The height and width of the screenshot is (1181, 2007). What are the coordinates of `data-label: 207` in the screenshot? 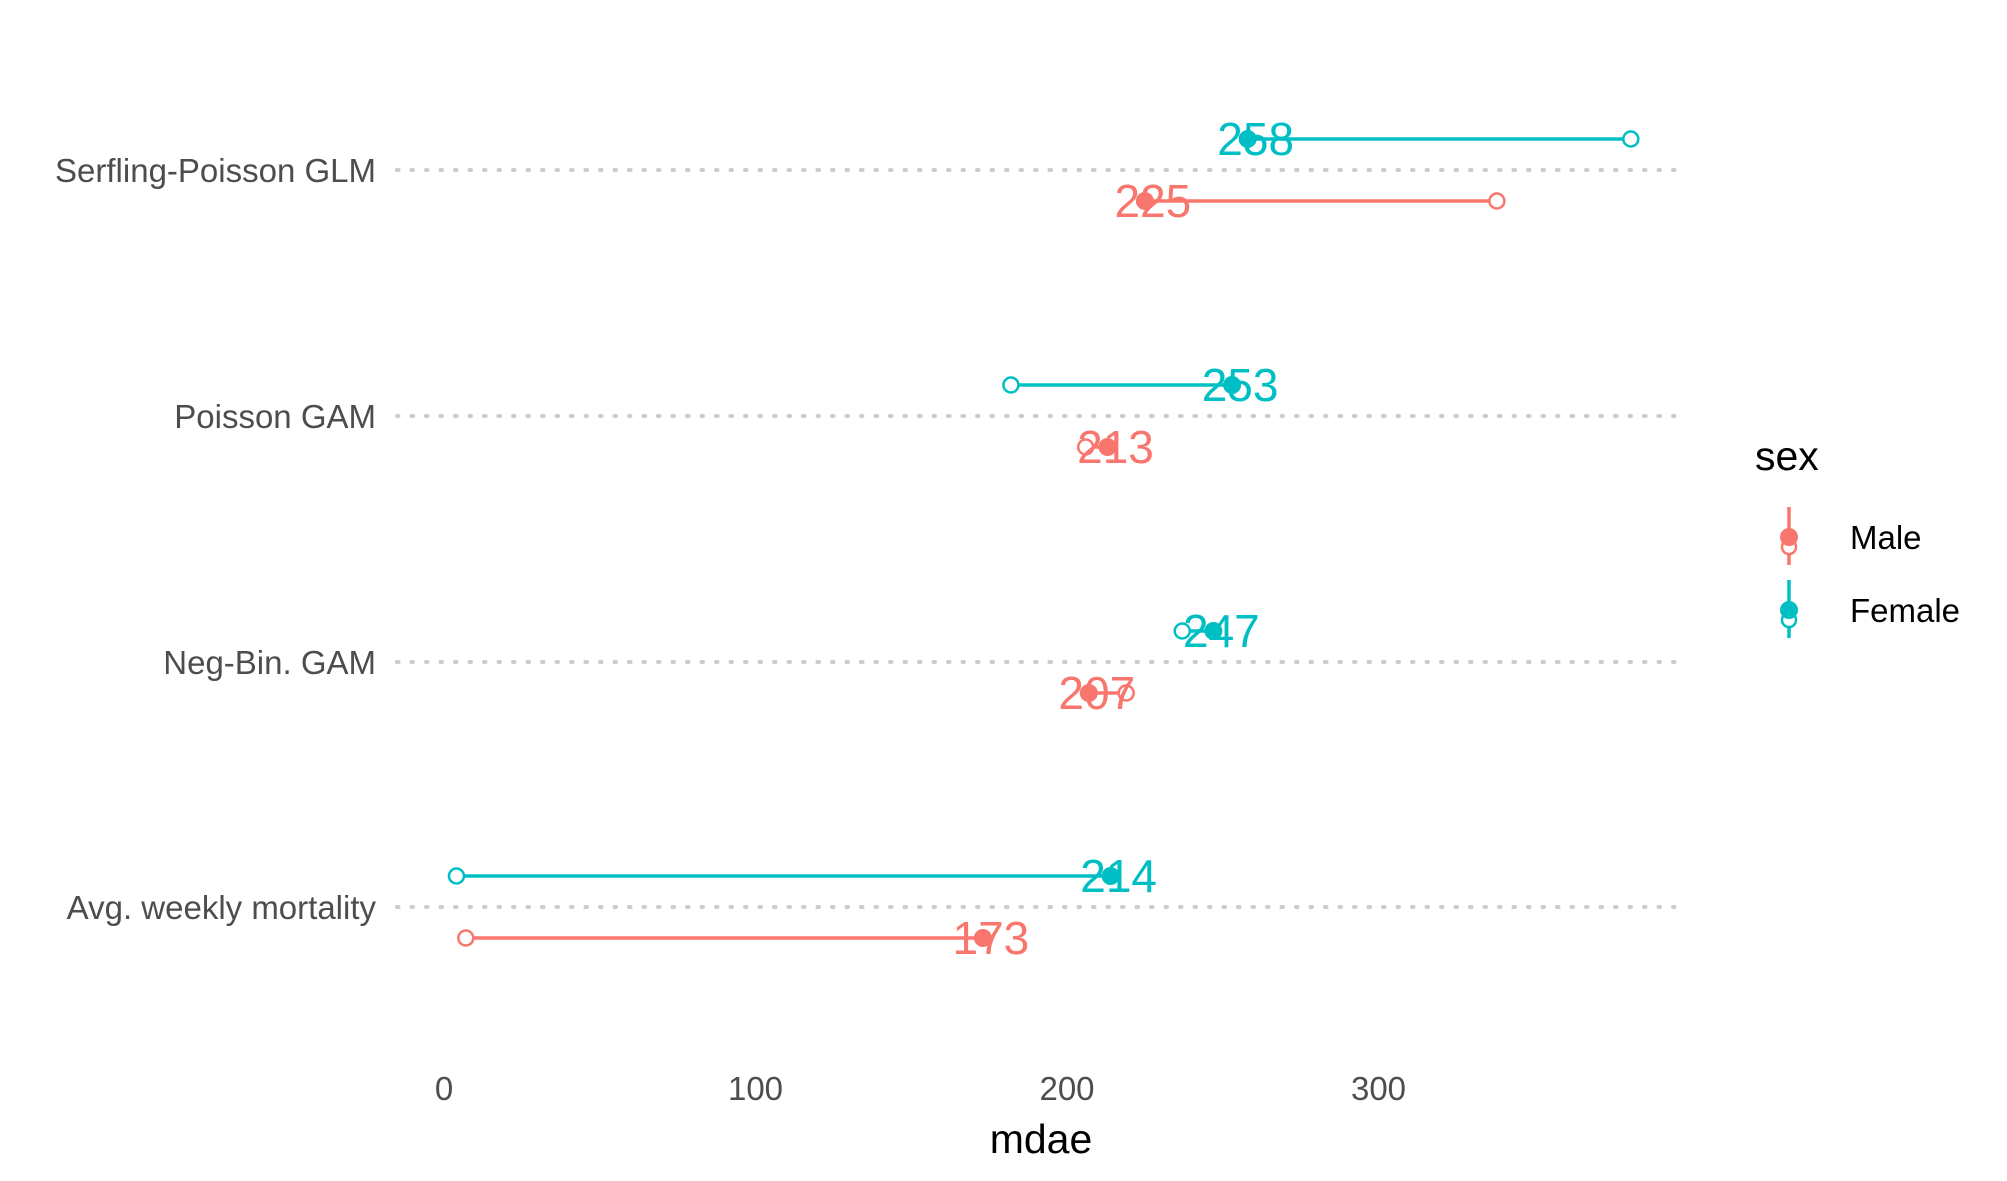 It's located at (1096, 693).